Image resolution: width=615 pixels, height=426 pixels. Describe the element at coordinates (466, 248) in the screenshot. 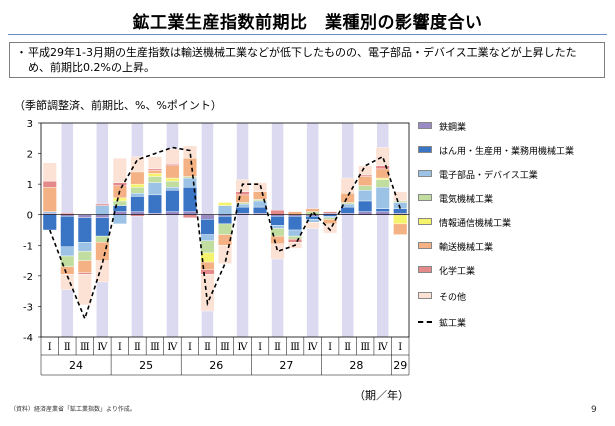

I see `legend-label: 輸送機械工業` at that location.